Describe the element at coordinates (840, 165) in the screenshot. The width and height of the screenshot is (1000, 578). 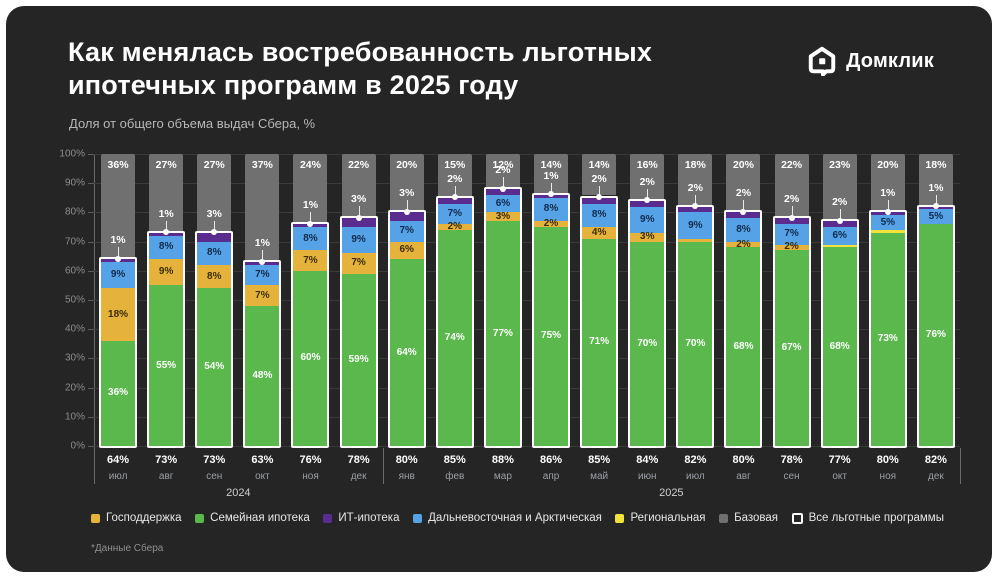
I see `label-base: 23%` at that location.